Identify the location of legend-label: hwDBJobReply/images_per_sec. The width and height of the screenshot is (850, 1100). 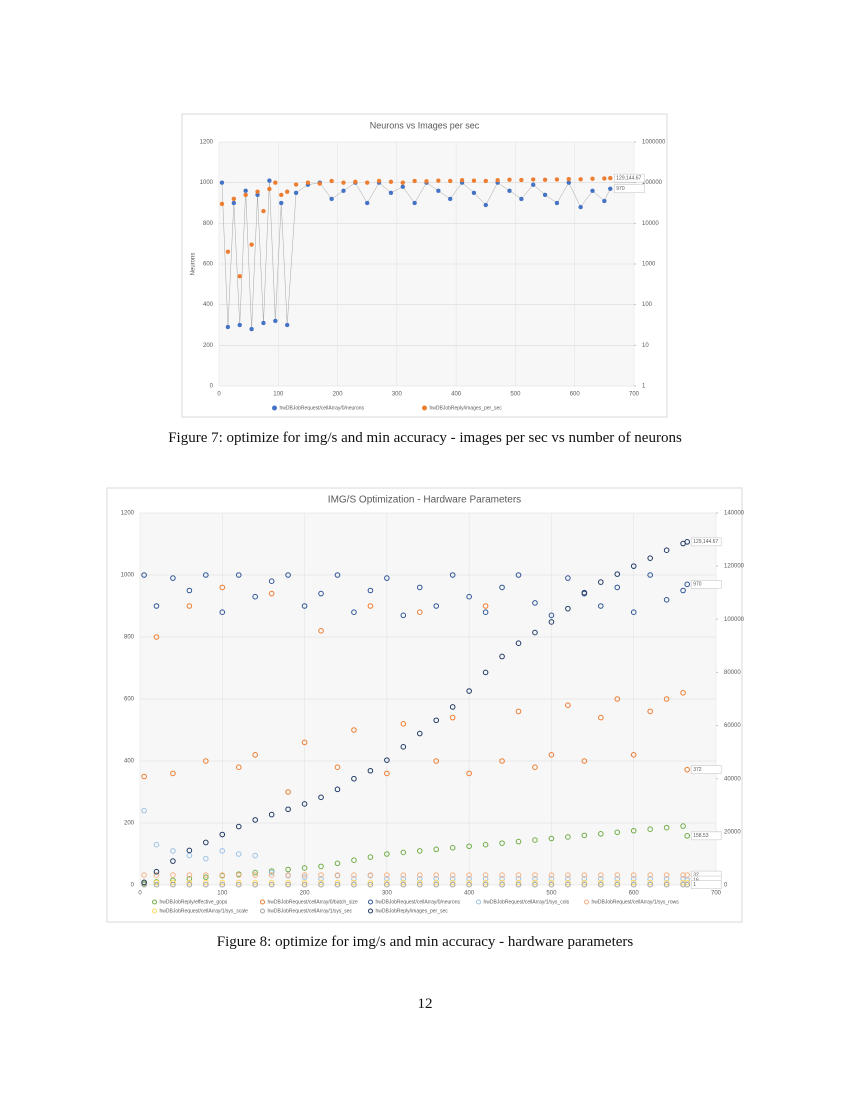
(412, 911).